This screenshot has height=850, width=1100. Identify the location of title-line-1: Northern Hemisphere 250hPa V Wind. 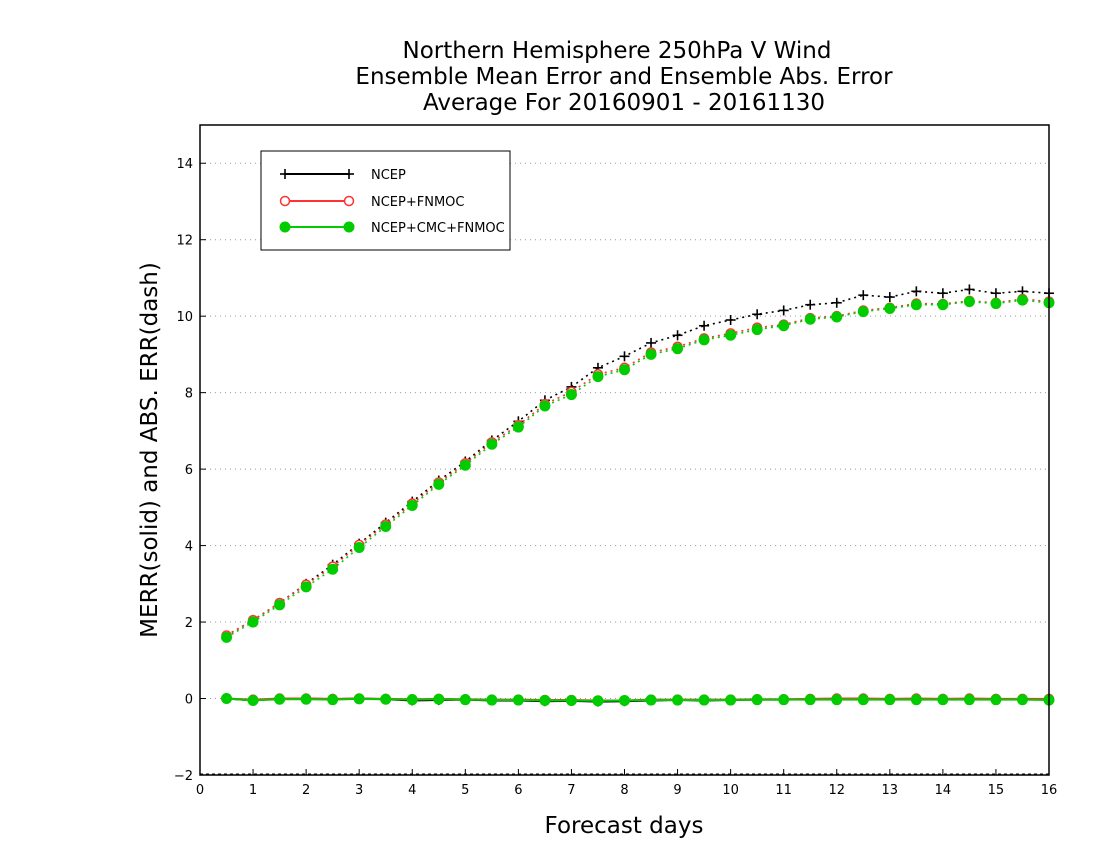
(617, 51).